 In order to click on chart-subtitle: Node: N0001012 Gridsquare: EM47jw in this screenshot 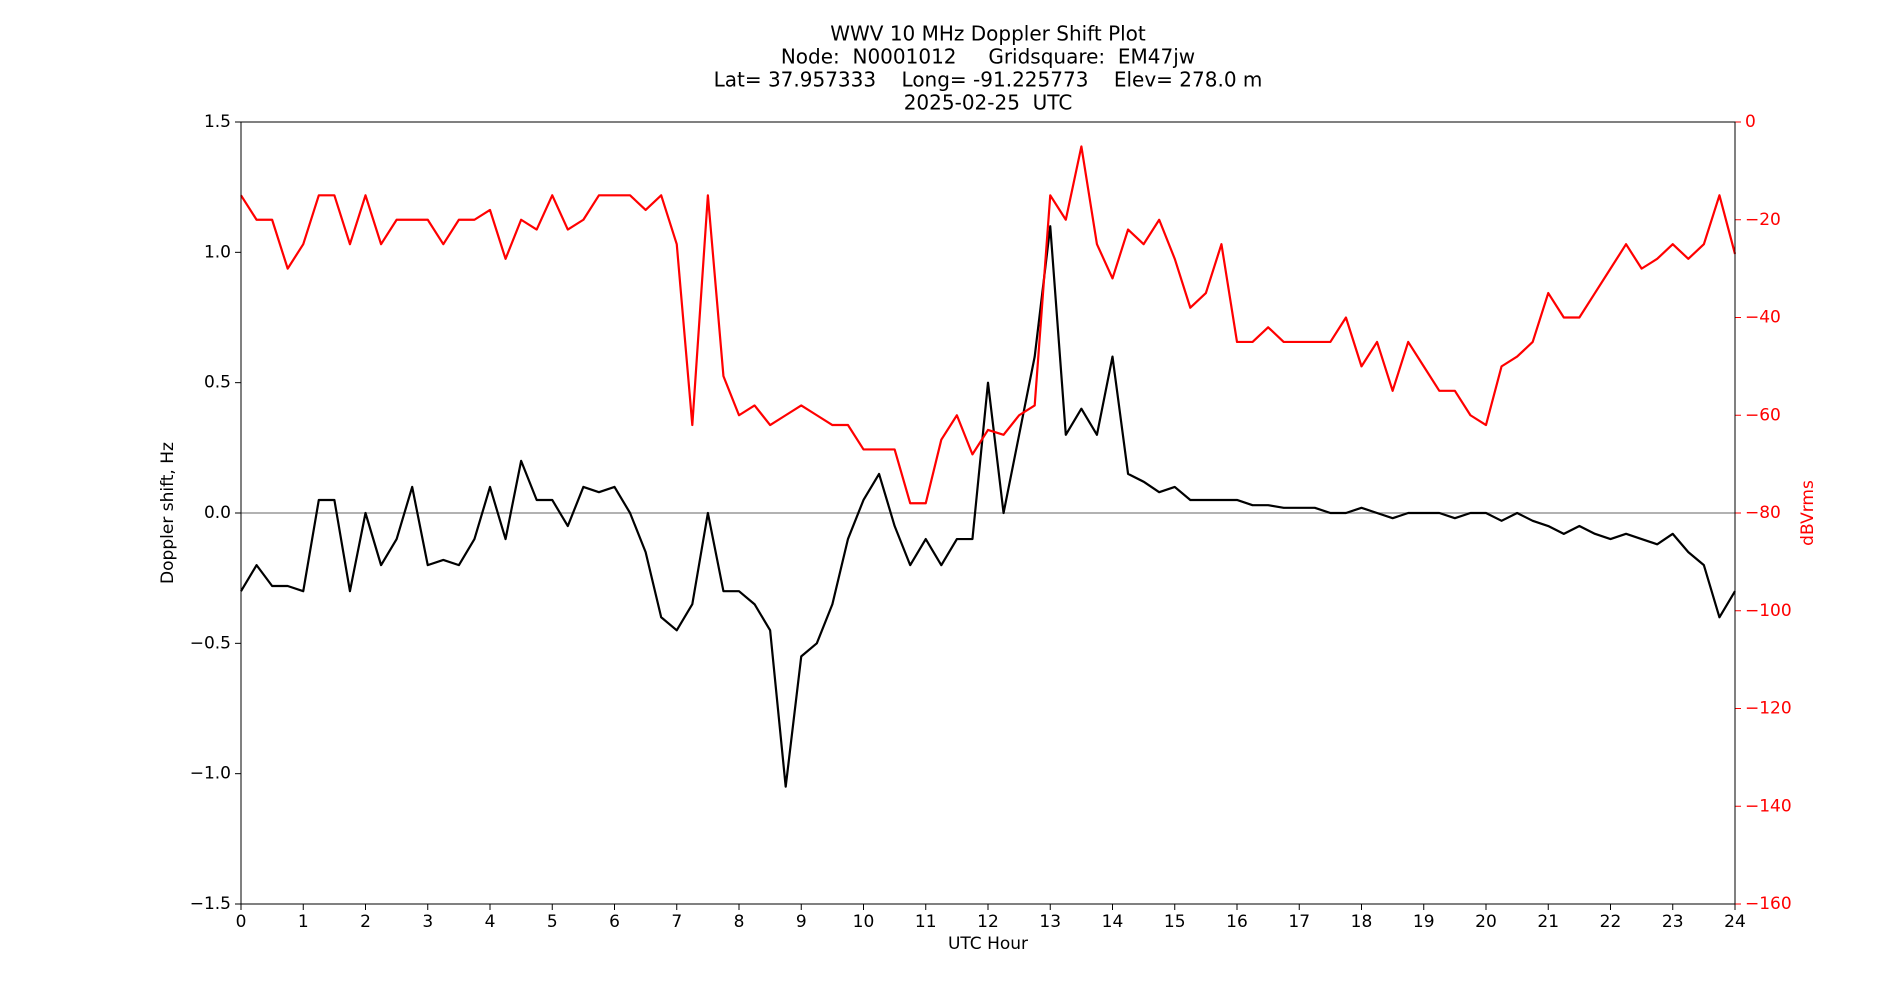, I will do `click(988, 57)`.